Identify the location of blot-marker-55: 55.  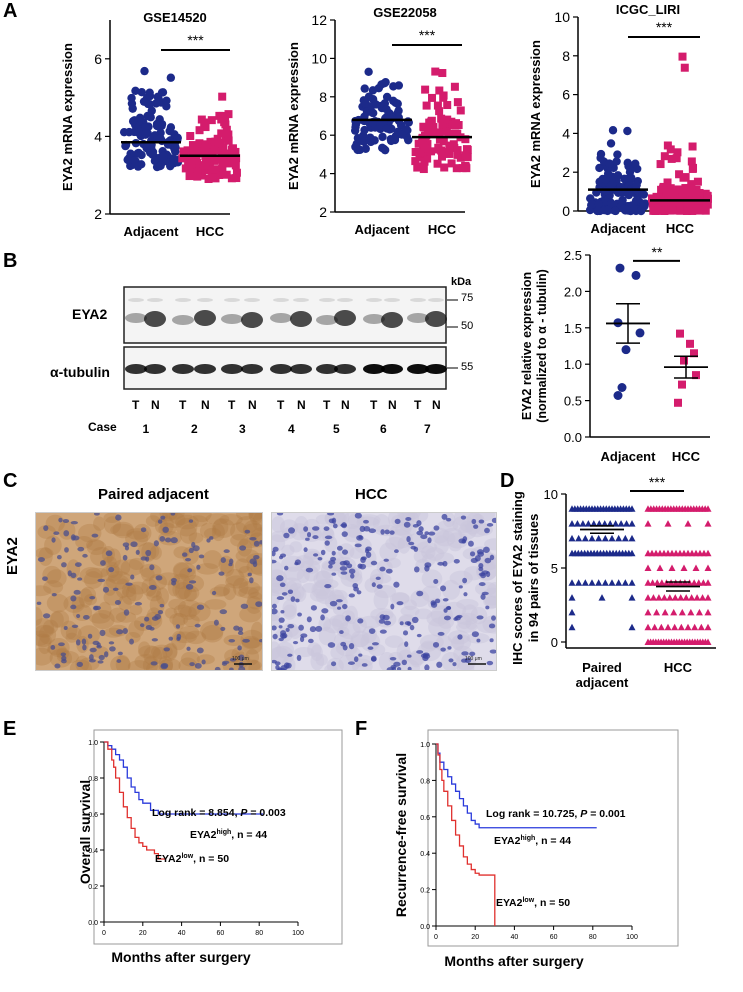
(467, 367).